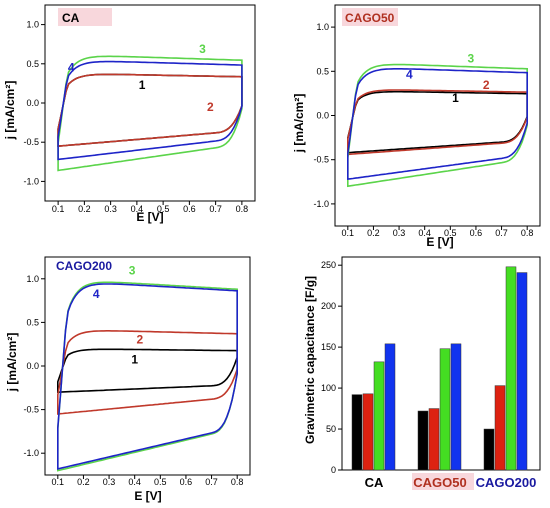 The height and width of the screenshot is (508, 550). Describe the element at coordinates (310, 360) in the screenshot. I see `y-axis-title: Gravimetric capacitance [F/g]` at that location.